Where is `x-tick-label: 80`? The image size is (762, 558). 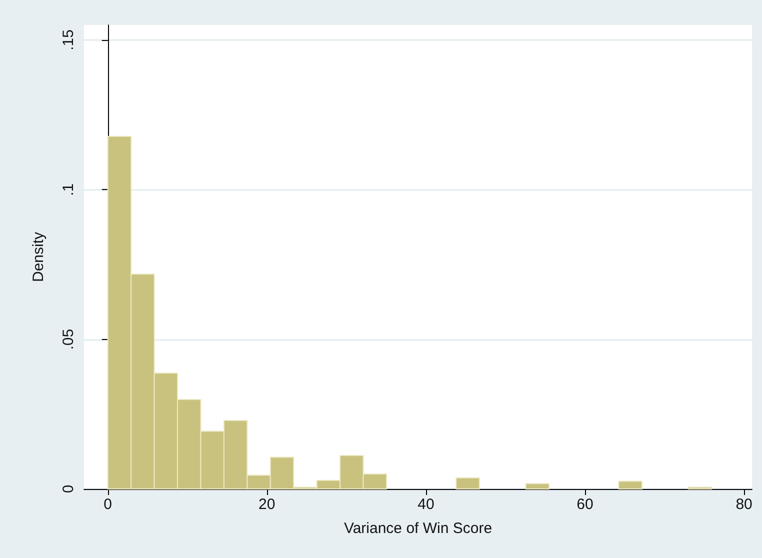
x-tick-label: 80 is located at coordinates (744, 504).